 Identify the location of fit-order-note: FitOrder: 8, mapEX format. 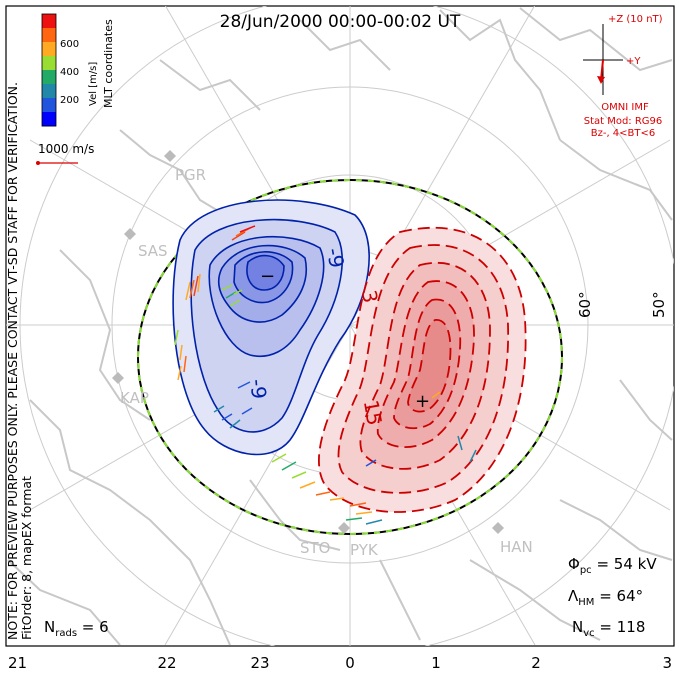
(26, 558).